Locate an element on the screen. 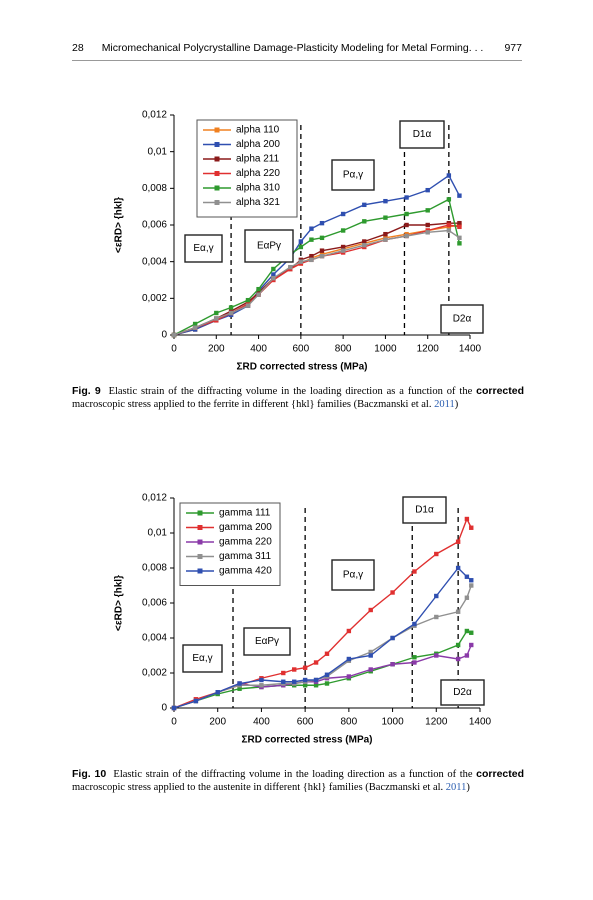 This screenshot has width=593, height=900. legend-label: gamma 220 is located at coordinates (245, 542).